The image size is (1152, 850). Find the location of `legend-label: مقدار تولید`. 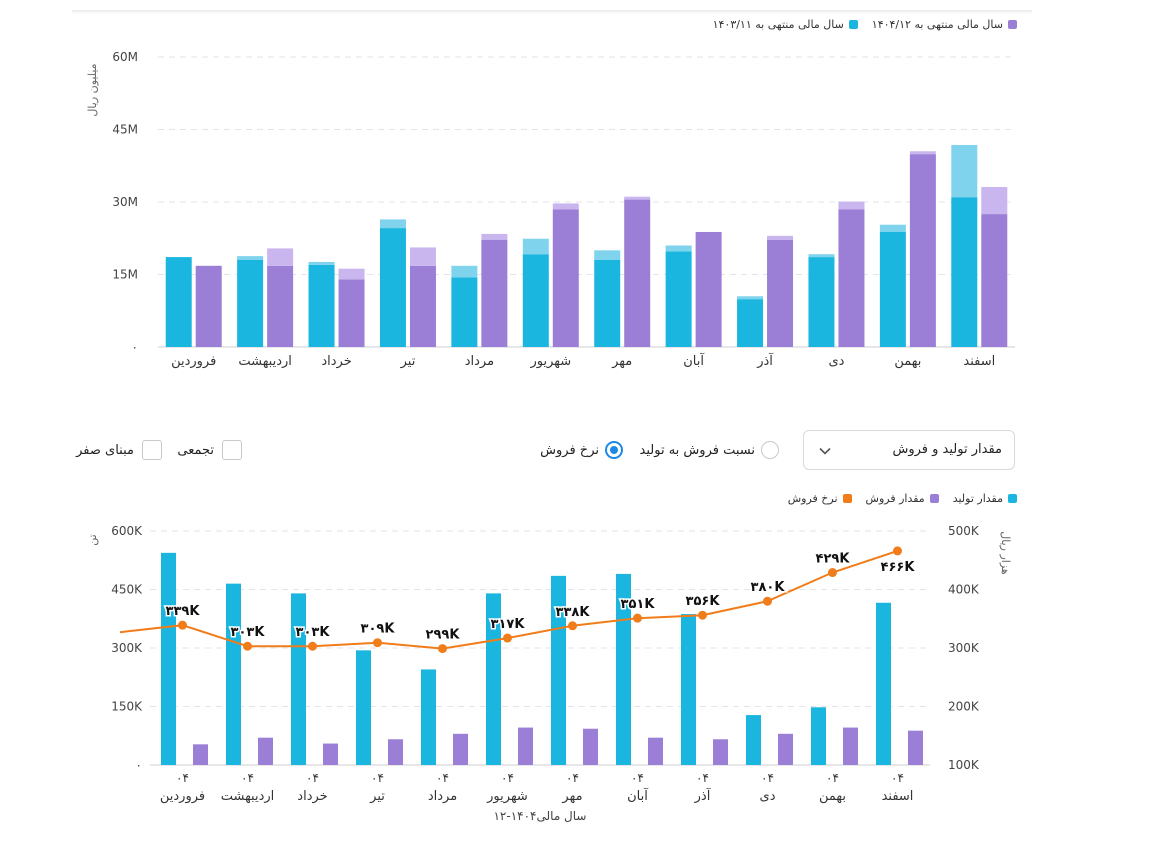

legend-label: مقدار تولید is located at coordinates (977, 498).